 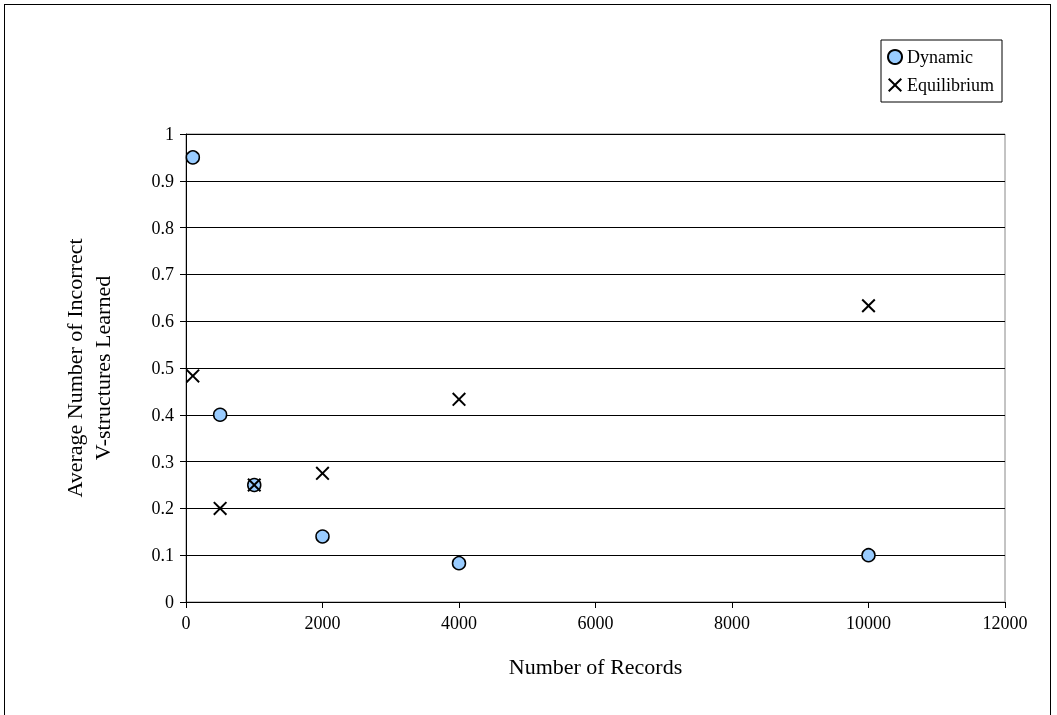 I want to click on x-tick-label: 12000, so click(x=1005, y=623).